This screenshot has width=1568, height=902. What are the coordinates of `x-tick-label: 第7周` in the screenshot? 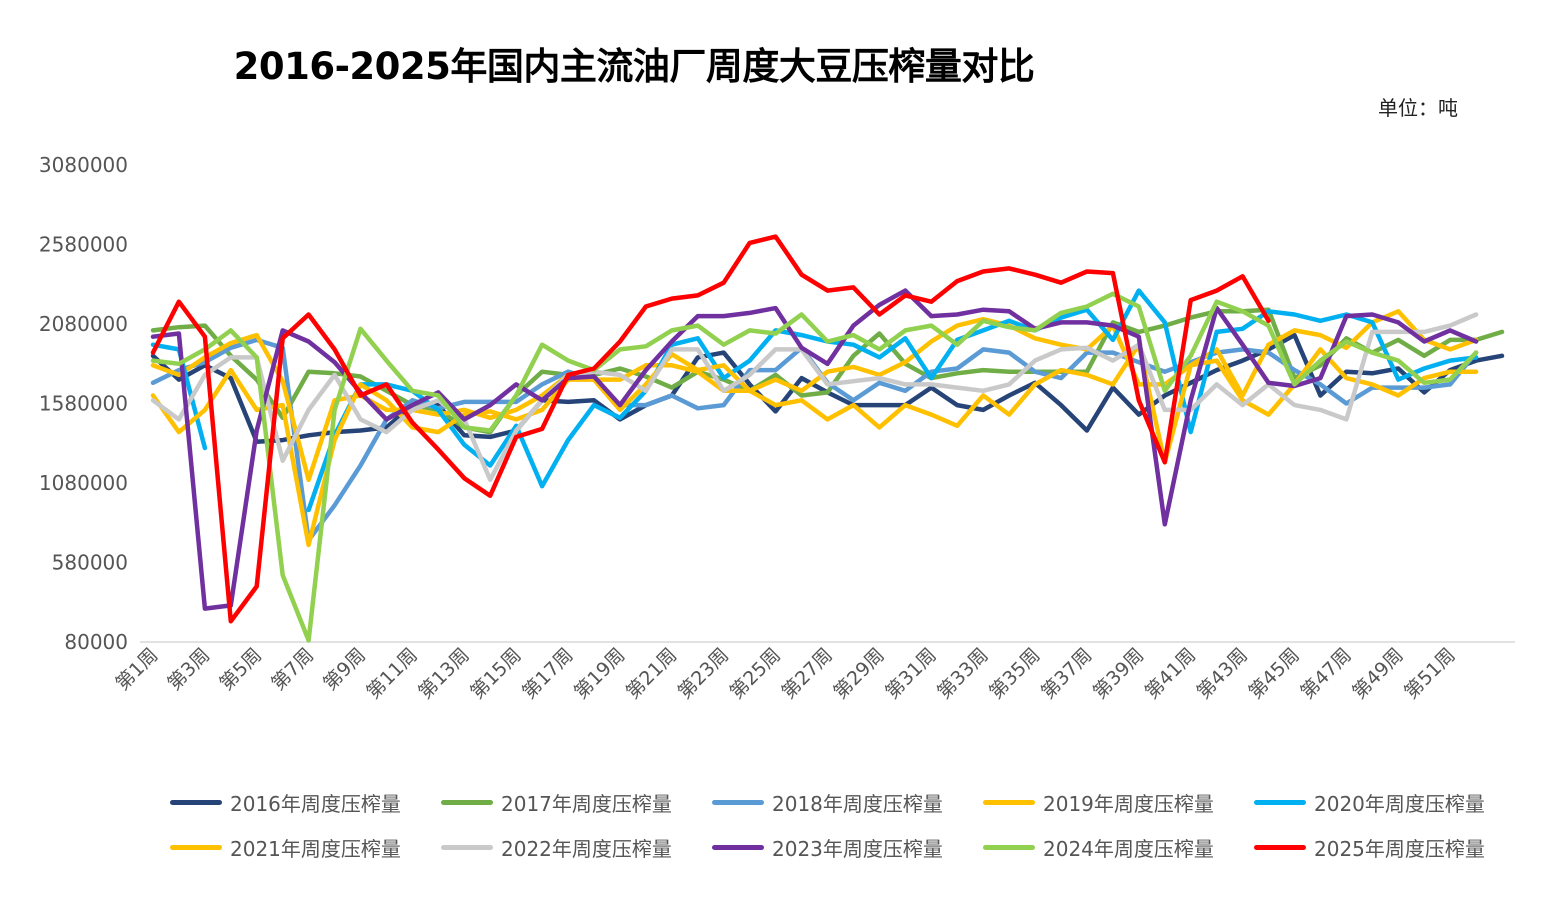 It's located at (292, 669).